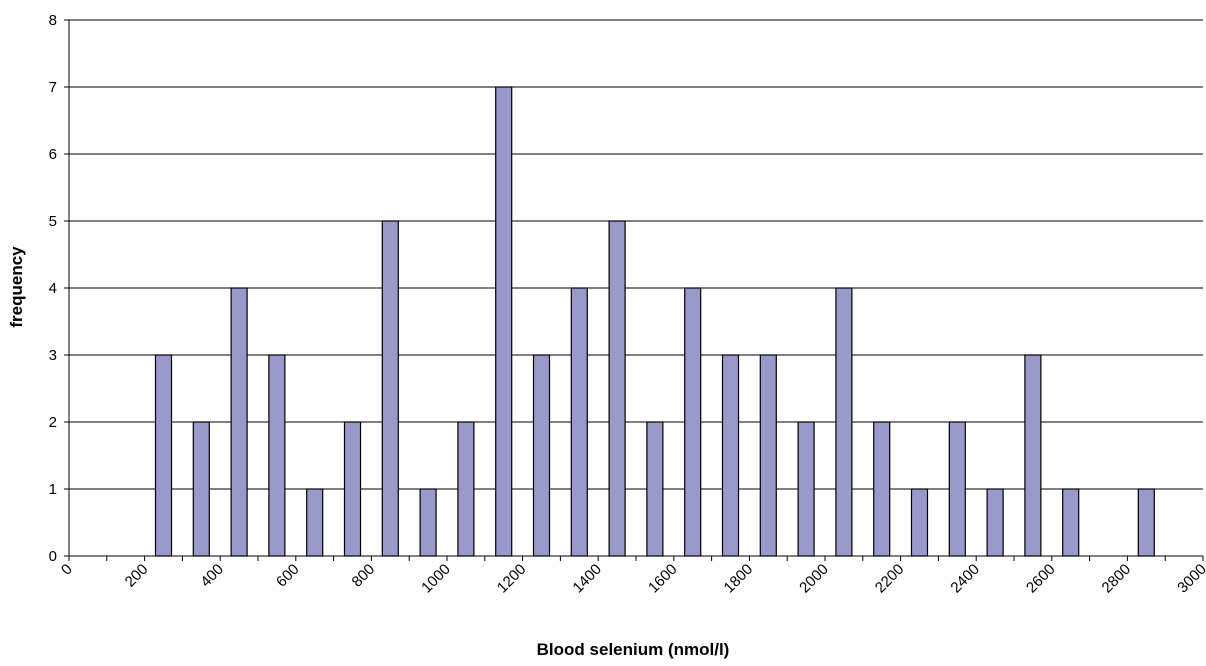 The height and width of the screenshot is (666, 1206). Describe the element at coordinates (814, 579) in the screenshot. I see `x-tick-label: 2000` at that location.